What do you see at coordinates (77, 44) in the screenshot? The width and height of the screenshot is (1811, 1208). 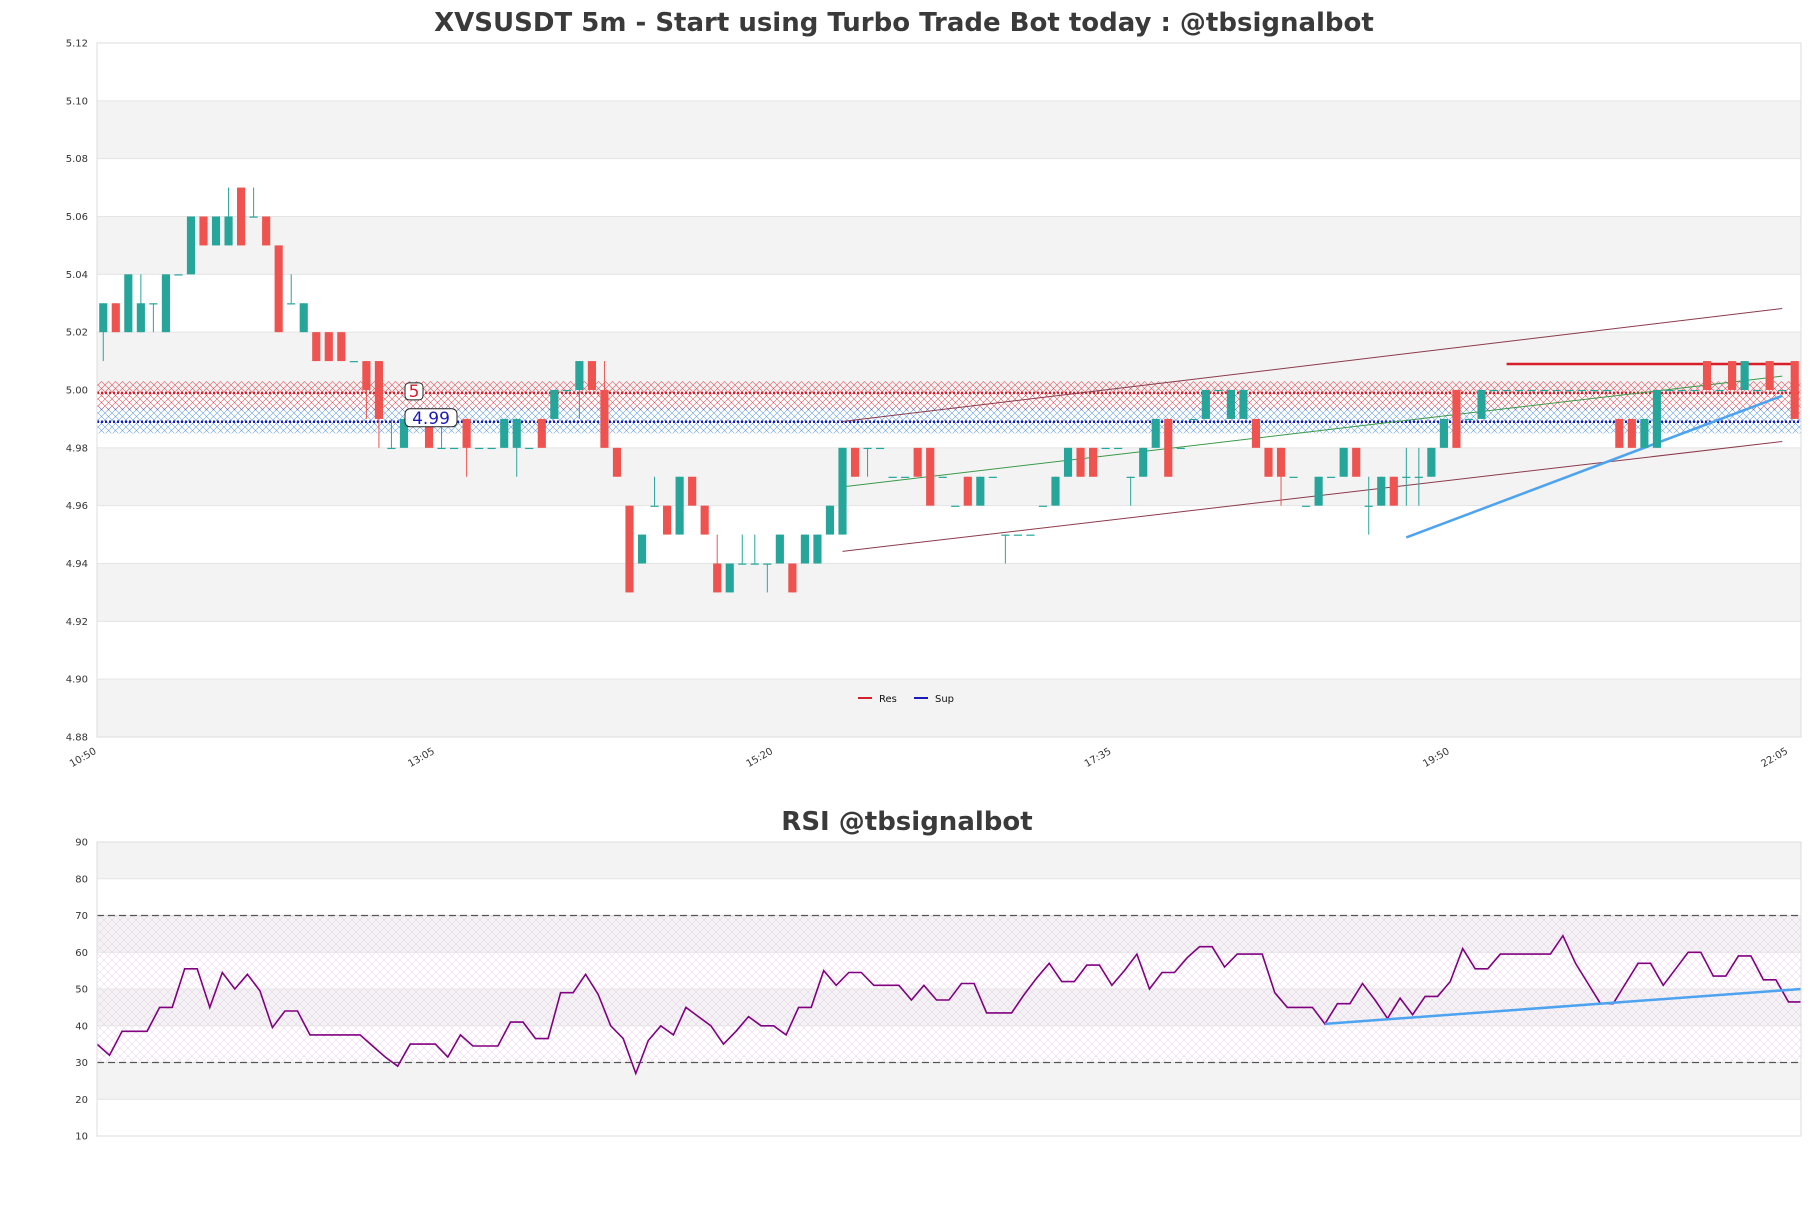 I see `price-y-tick-label: 5.12` at bounding box center [77, 44].